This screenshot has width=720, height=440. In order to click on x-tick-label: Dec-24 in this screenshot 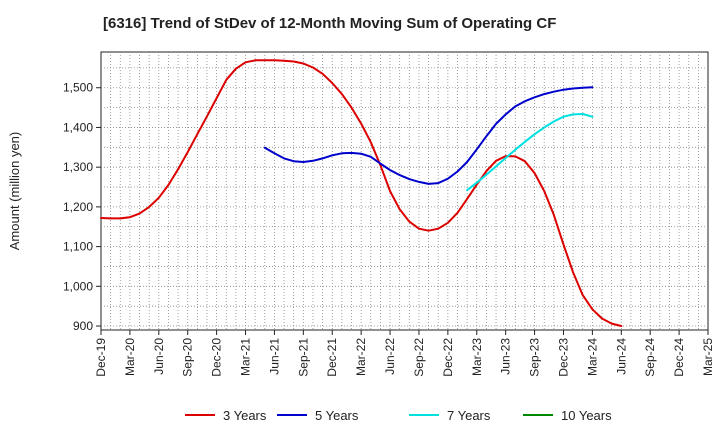, I will do `click(679, 357)`.